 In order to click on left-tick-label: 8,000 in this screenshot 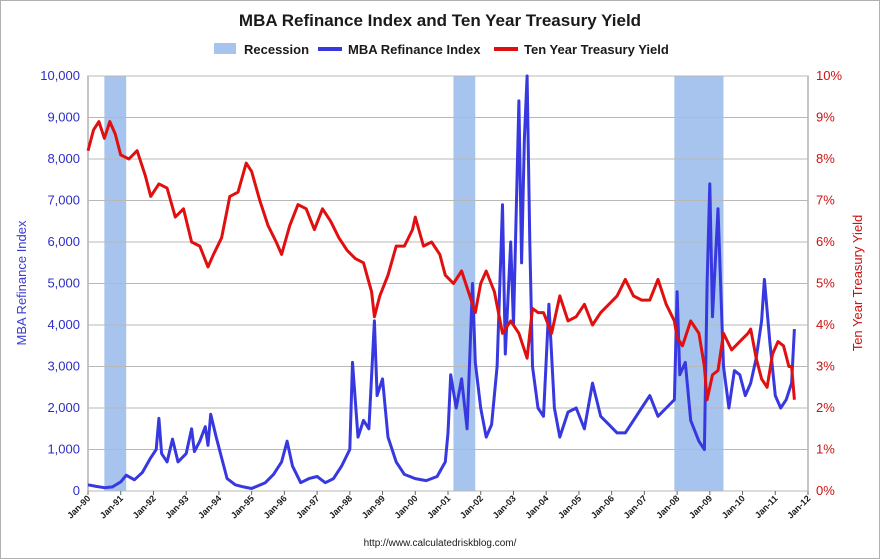, I will do `click(63, 158)`.